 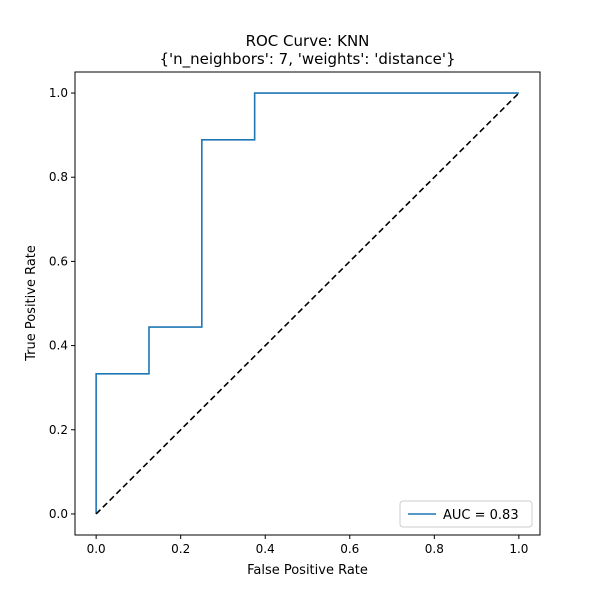 I want to click on y-tick-label: 0.6, so click(x=58, y=261).